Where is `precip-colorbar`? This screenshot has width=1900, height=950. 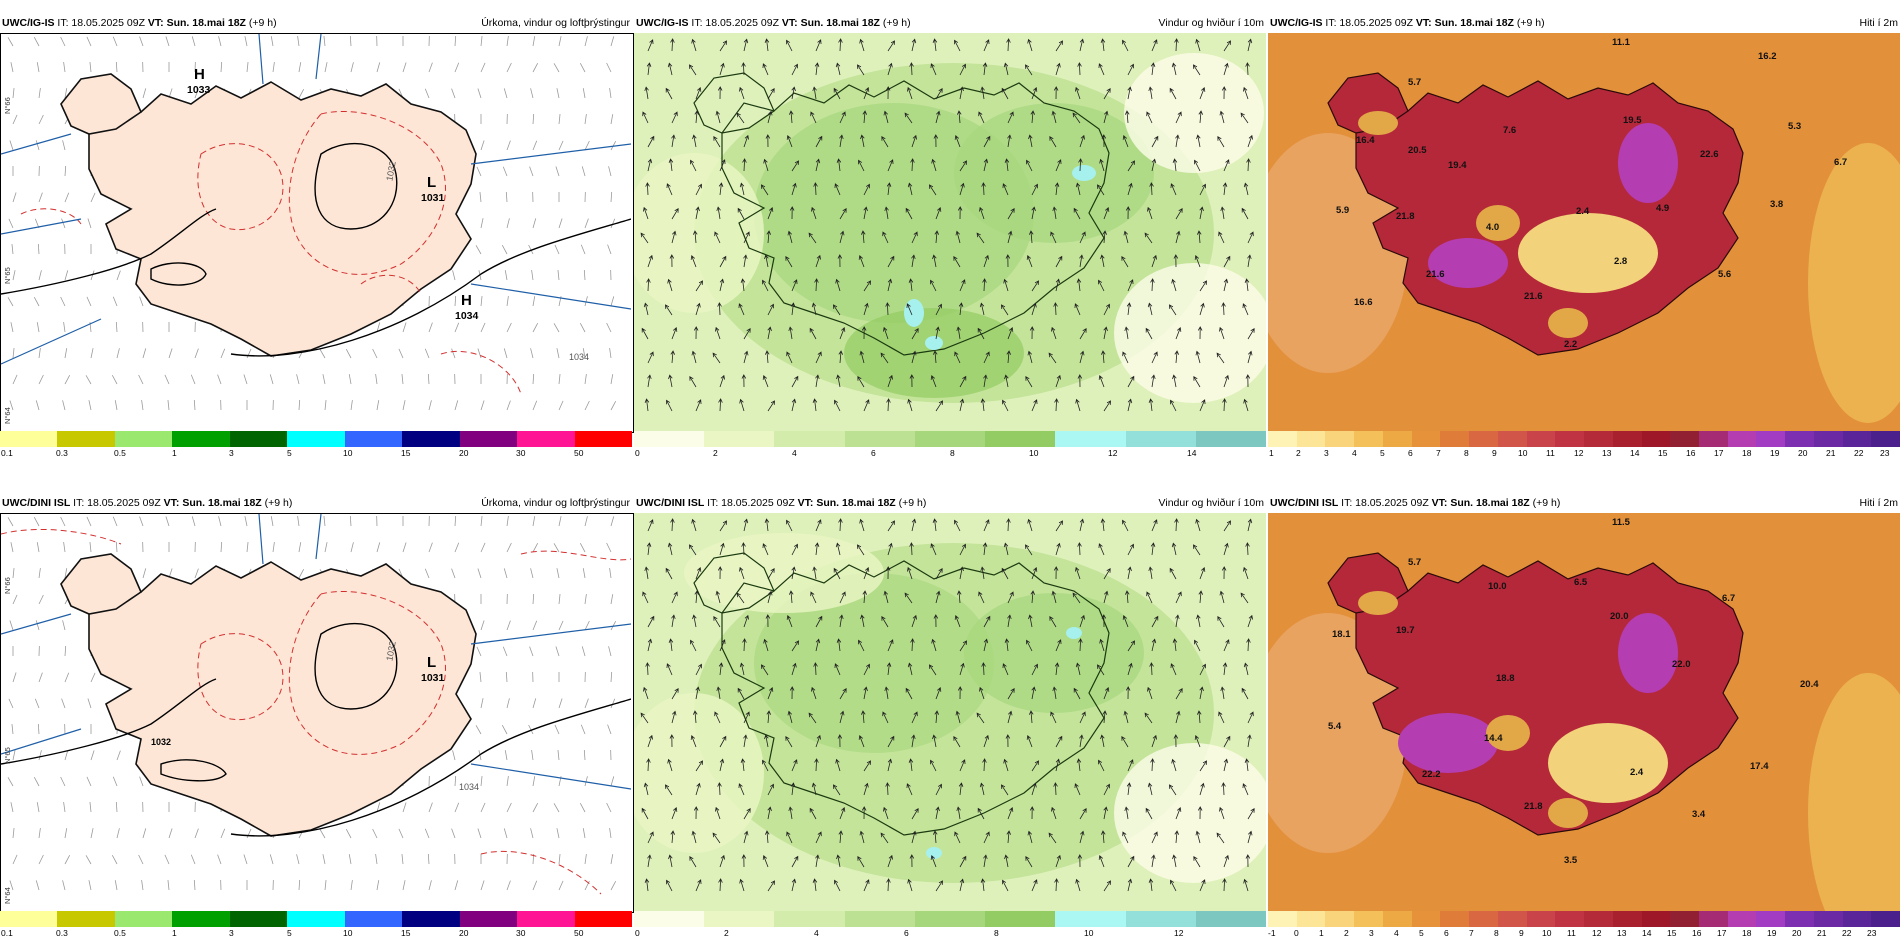 precip-colorbar is located at coordinates (316, 919).